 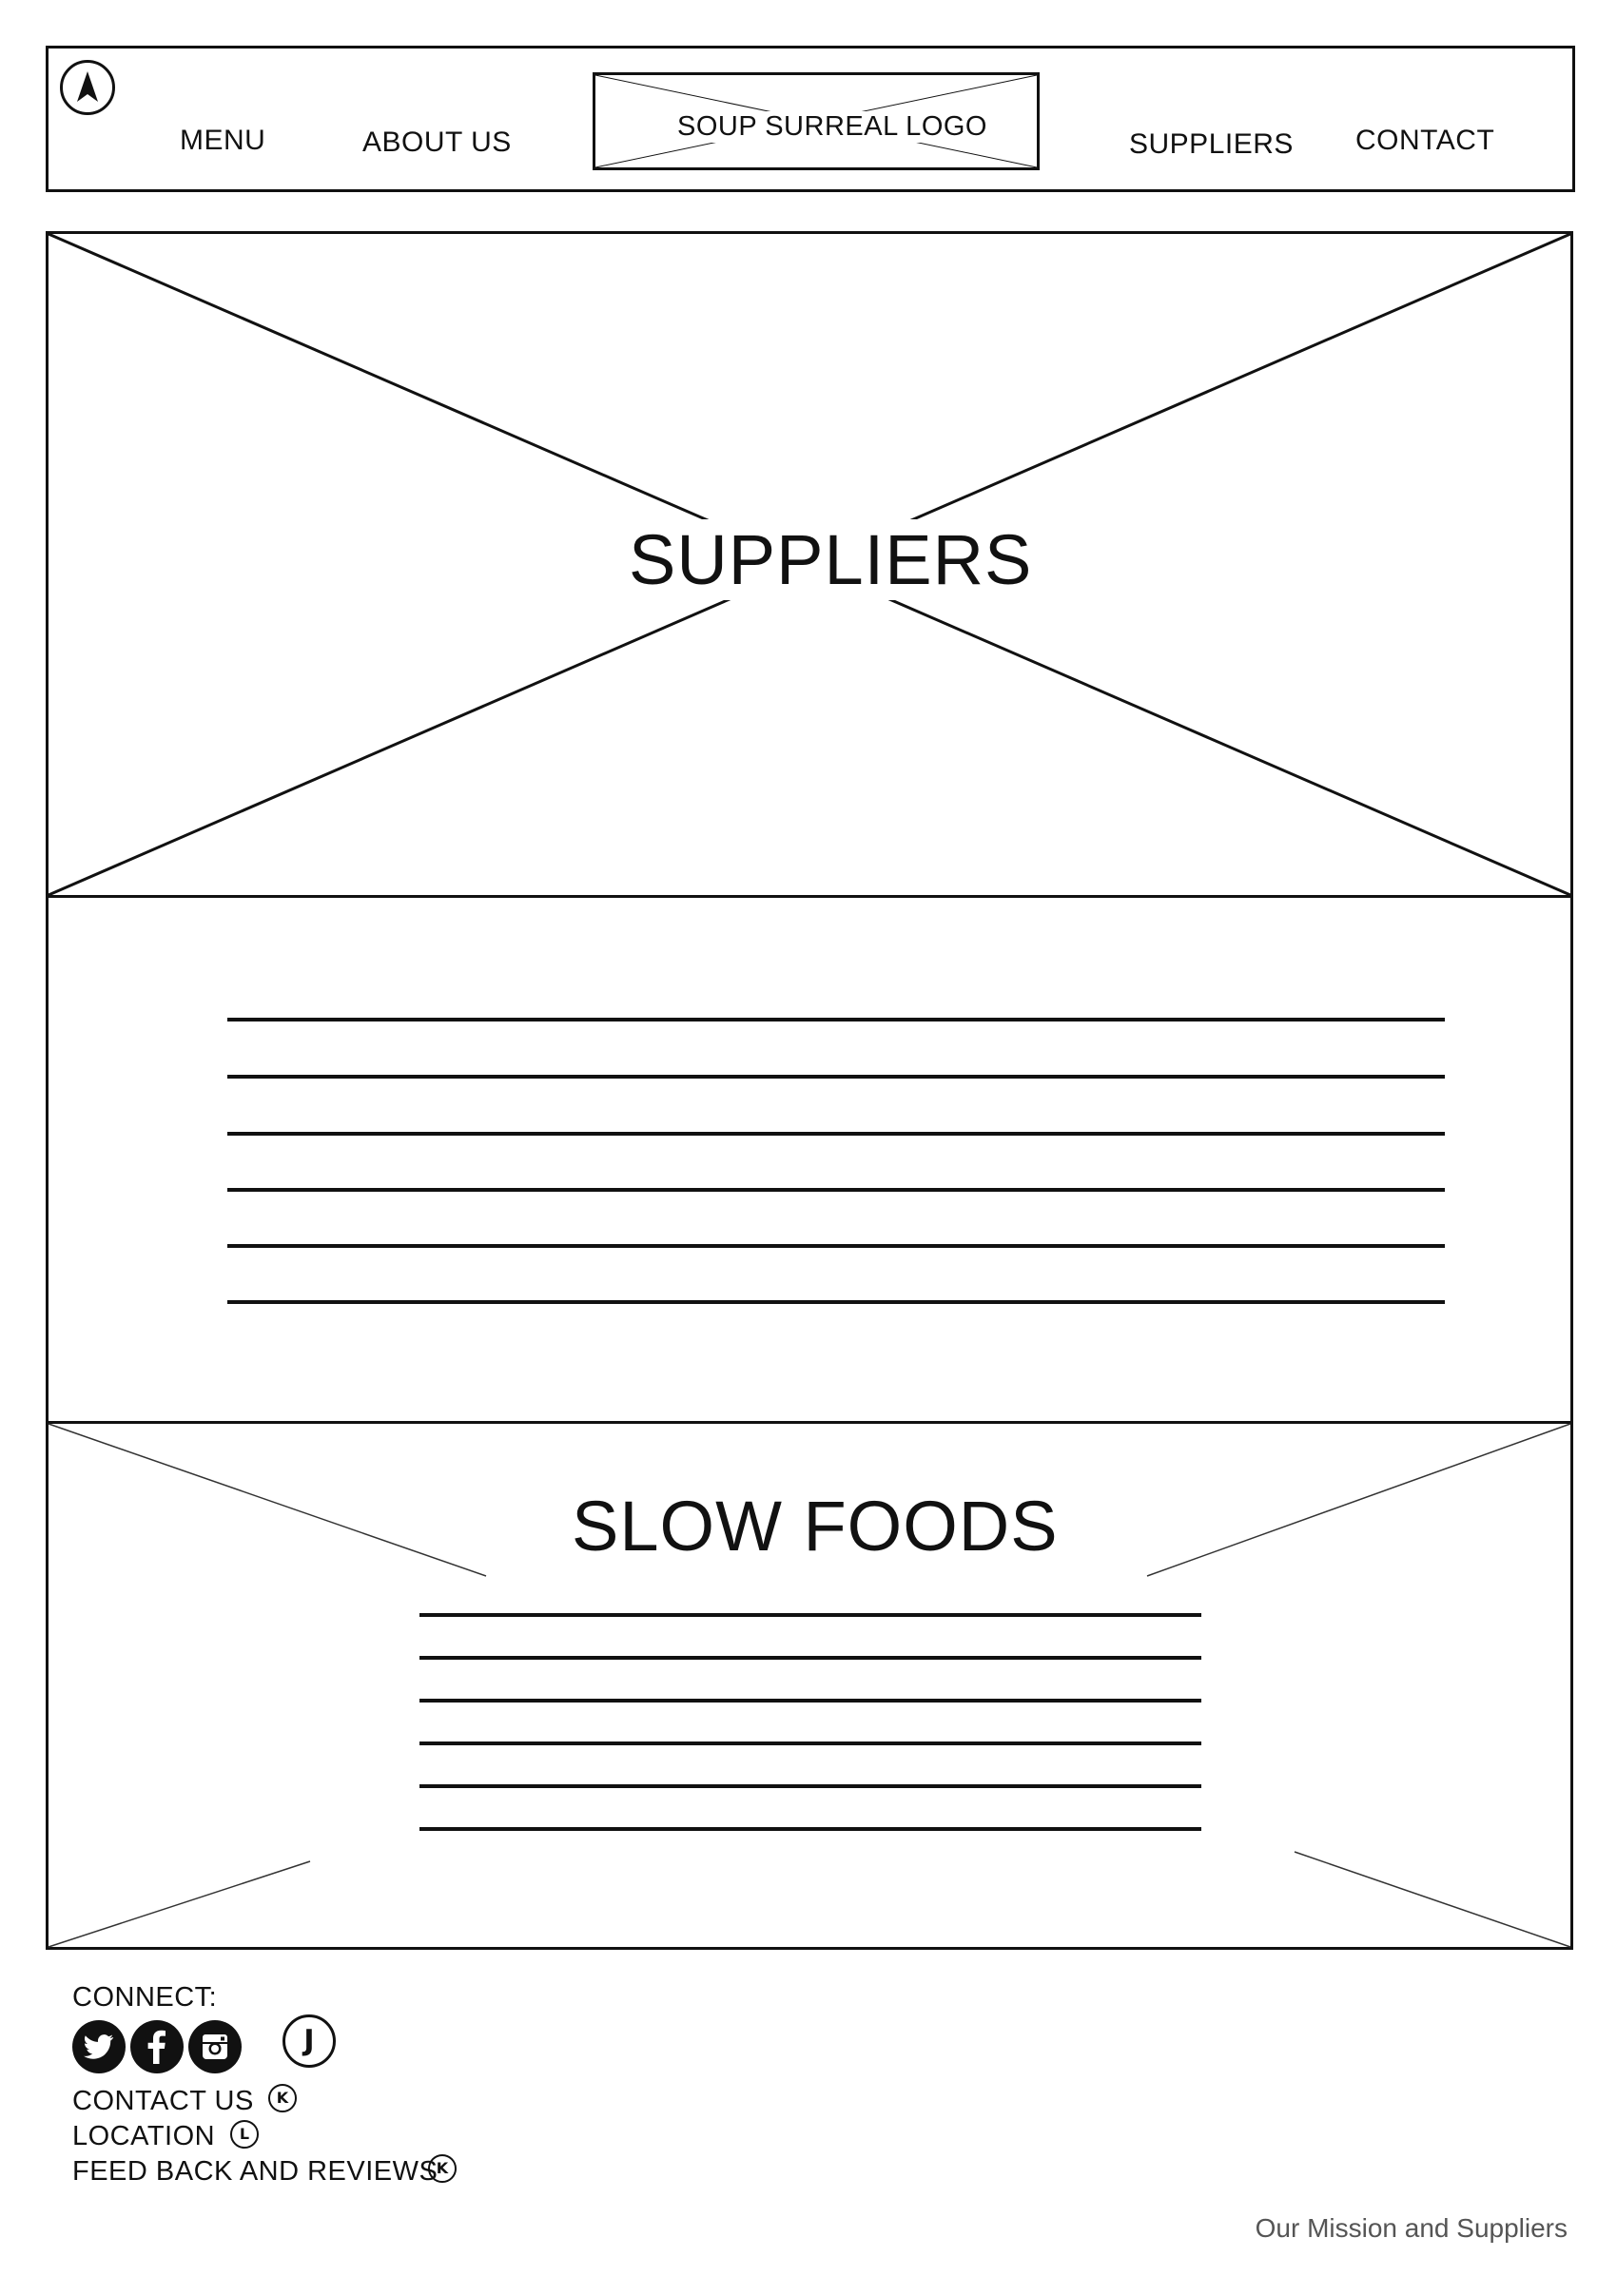 What do you see at coordinates (215, 2046) in the screenshot?
I see `instagram-icon` at bounding box center [215, 2046].